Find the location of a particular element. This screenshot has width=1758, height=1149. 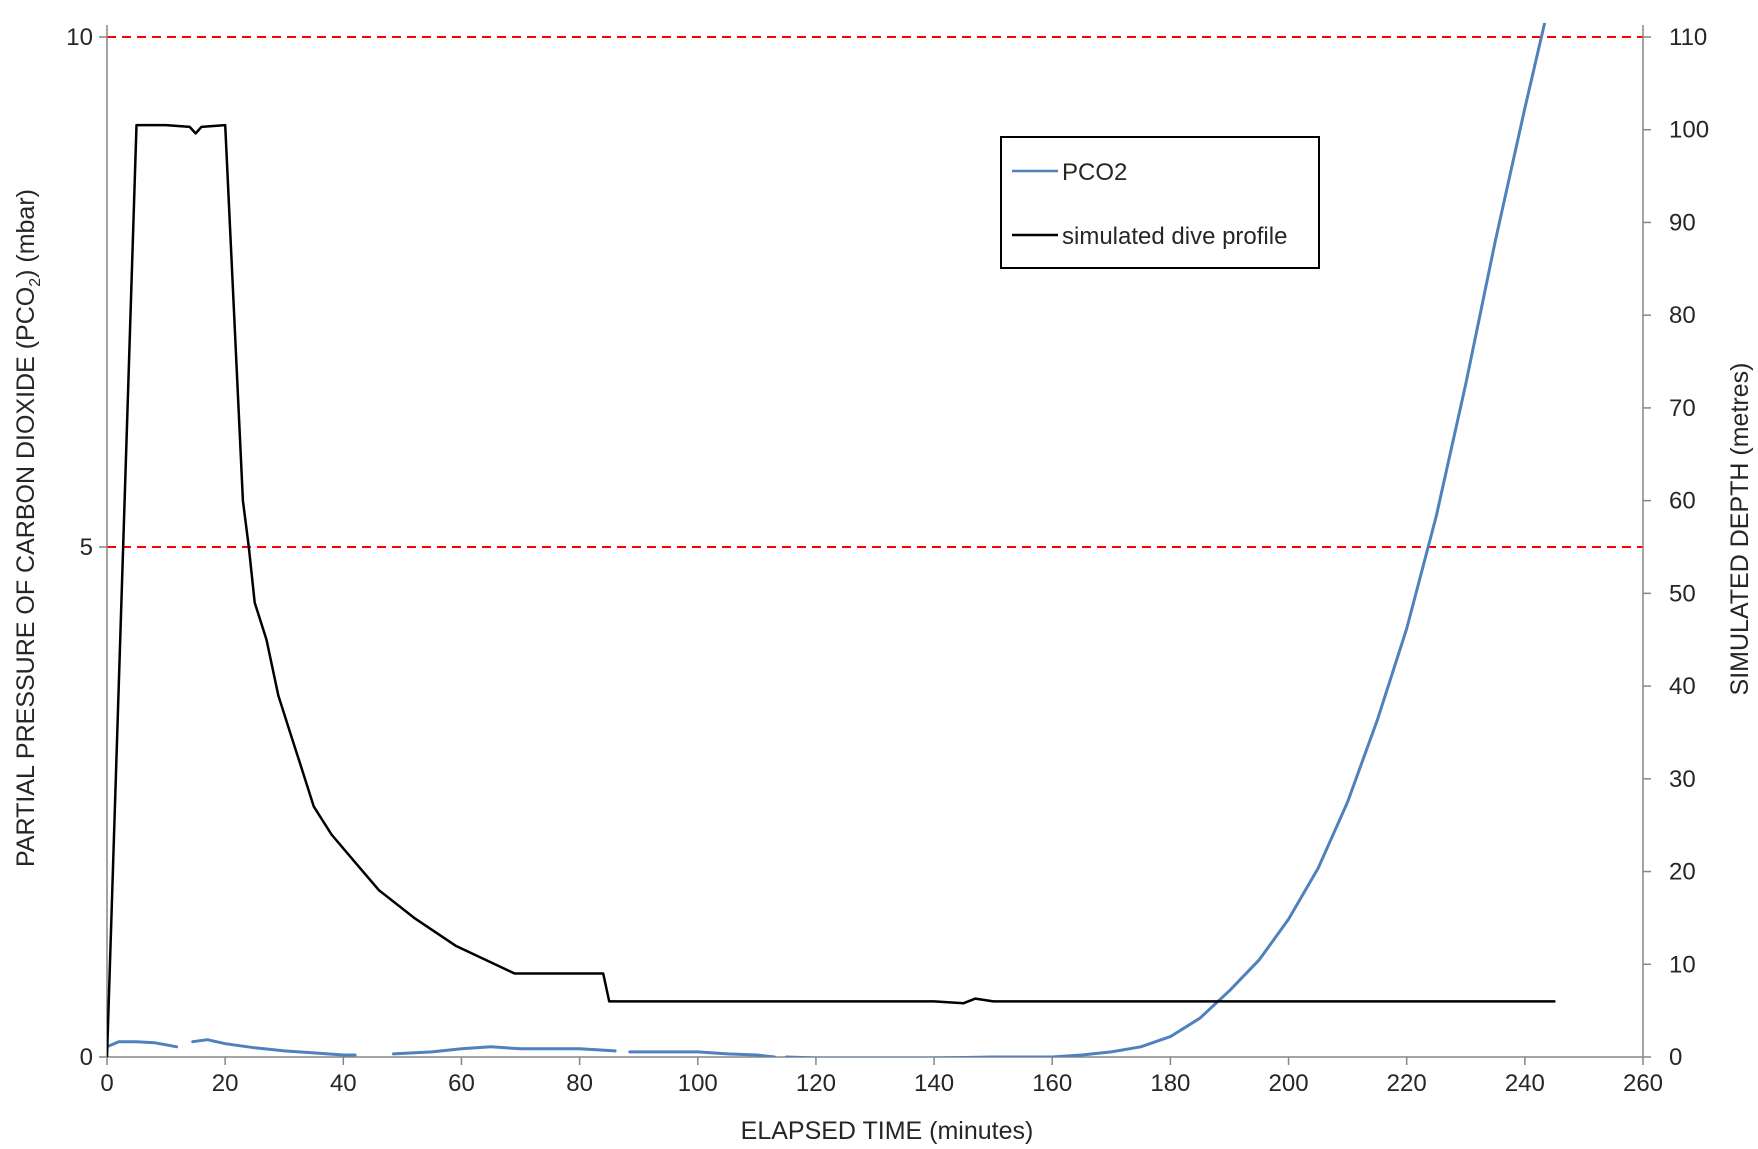

x-tick-label: 120 is located at coordinates (816, 1083).